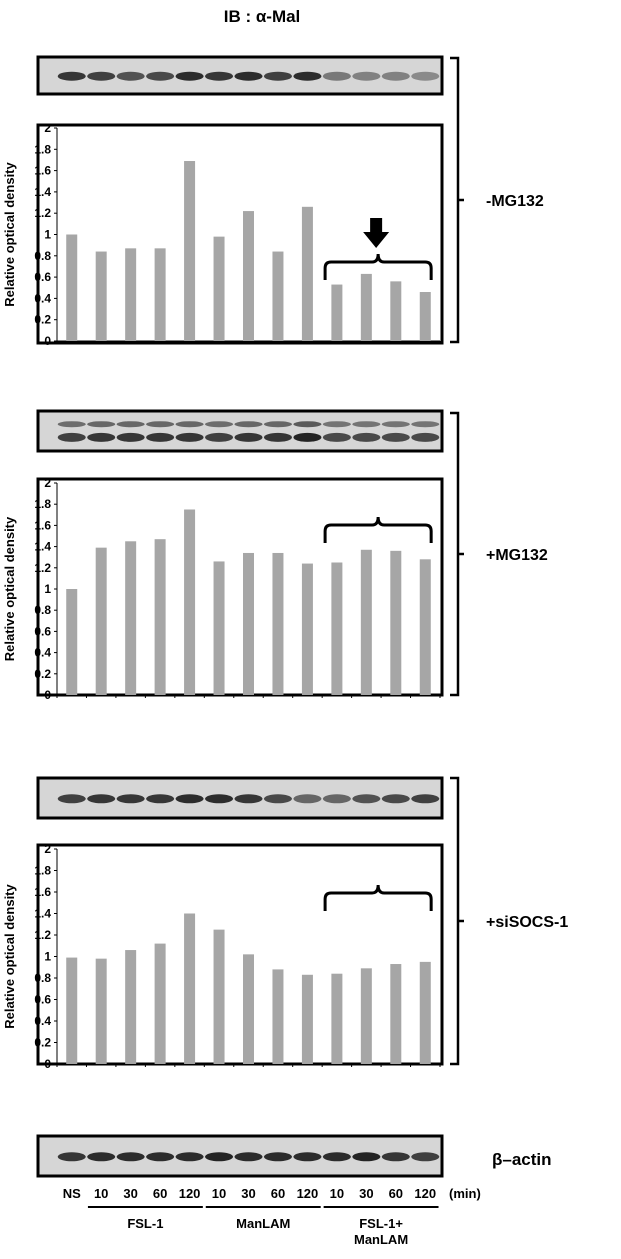  Describe the element at coordinates (47, 1064) in the screenshot. I see `panel-3-y-tick-label: 0` at that location.